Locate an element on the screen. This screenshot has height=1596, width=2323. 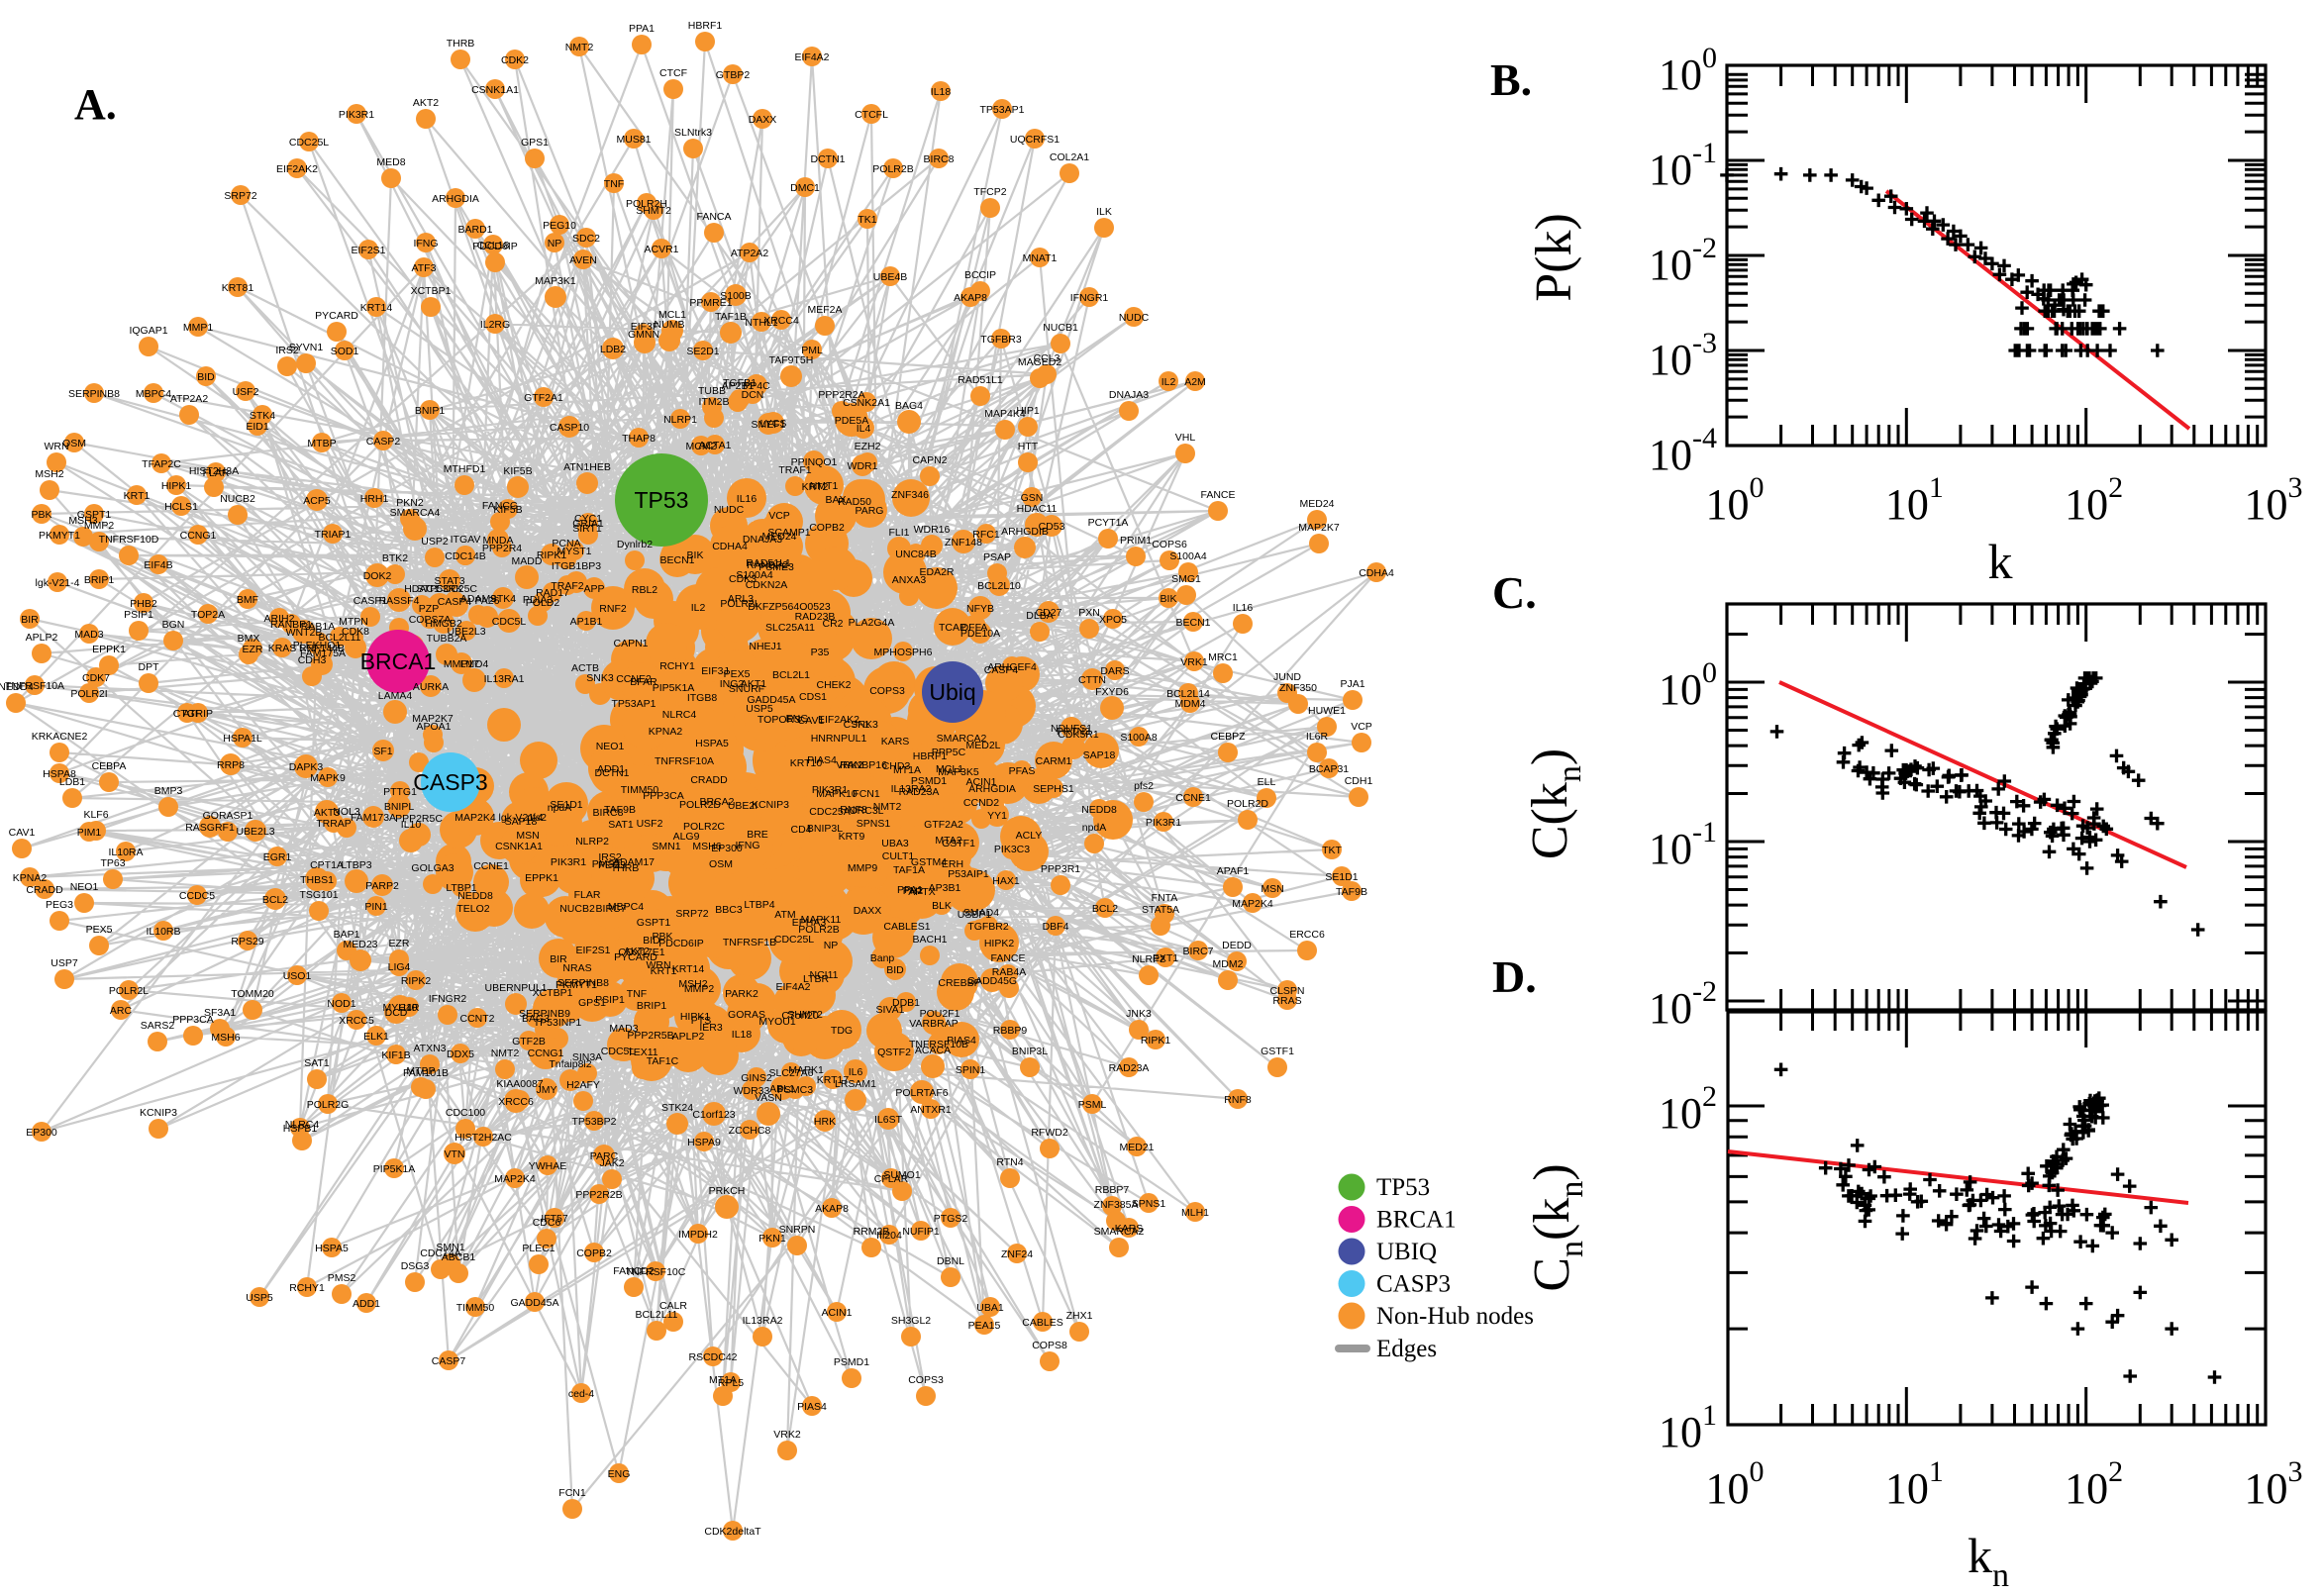
svg-text: CULT1 is located at coordinates (898, 856).